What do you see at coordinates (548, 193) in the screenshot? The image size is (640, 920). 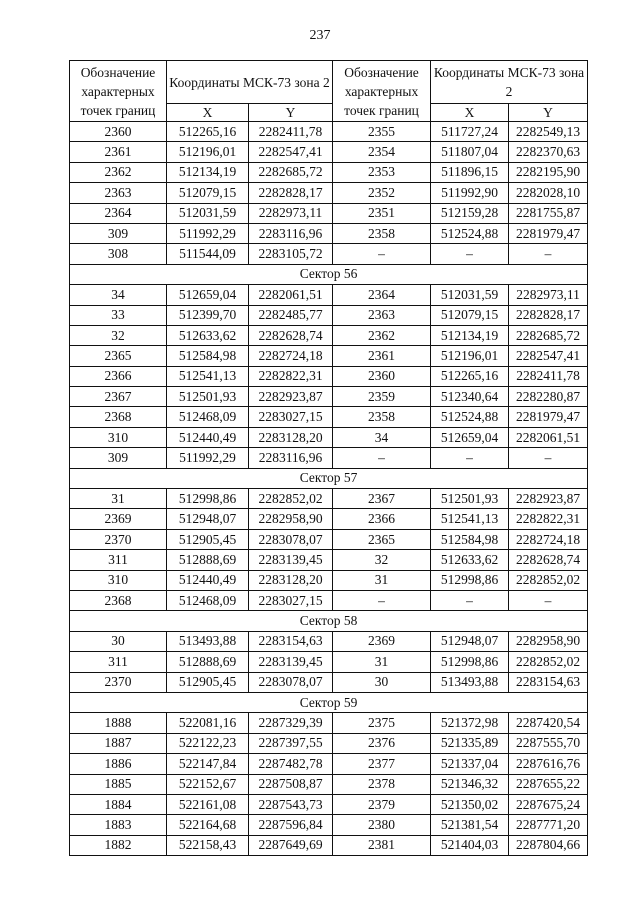 I see `cell: 2282028,10` at bounding box center [548, 193].